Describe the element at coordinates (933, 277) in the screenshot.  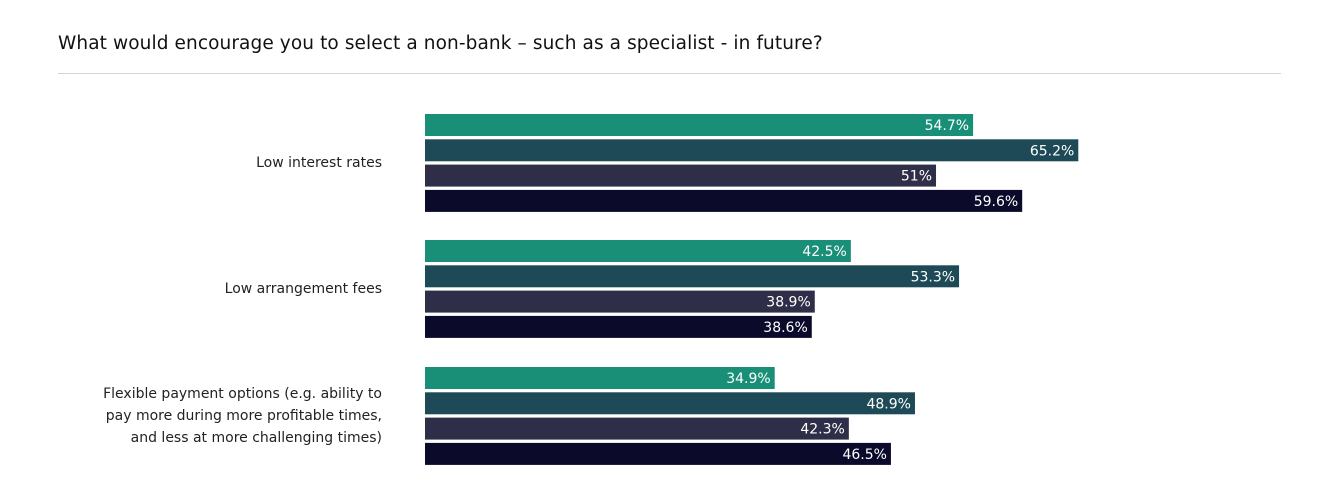
I see `bar-value-label: 53.3%` at that location.